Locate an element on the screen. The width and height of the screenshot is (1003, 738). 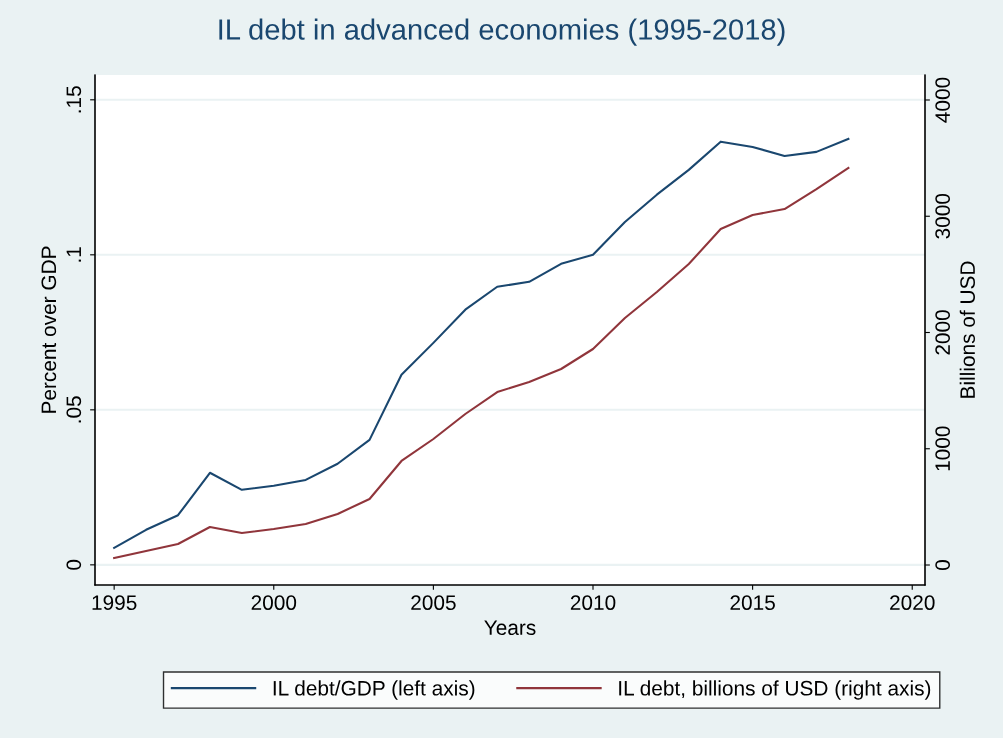
y2-tick-label: 1000 is located at coordinates (943, 448).